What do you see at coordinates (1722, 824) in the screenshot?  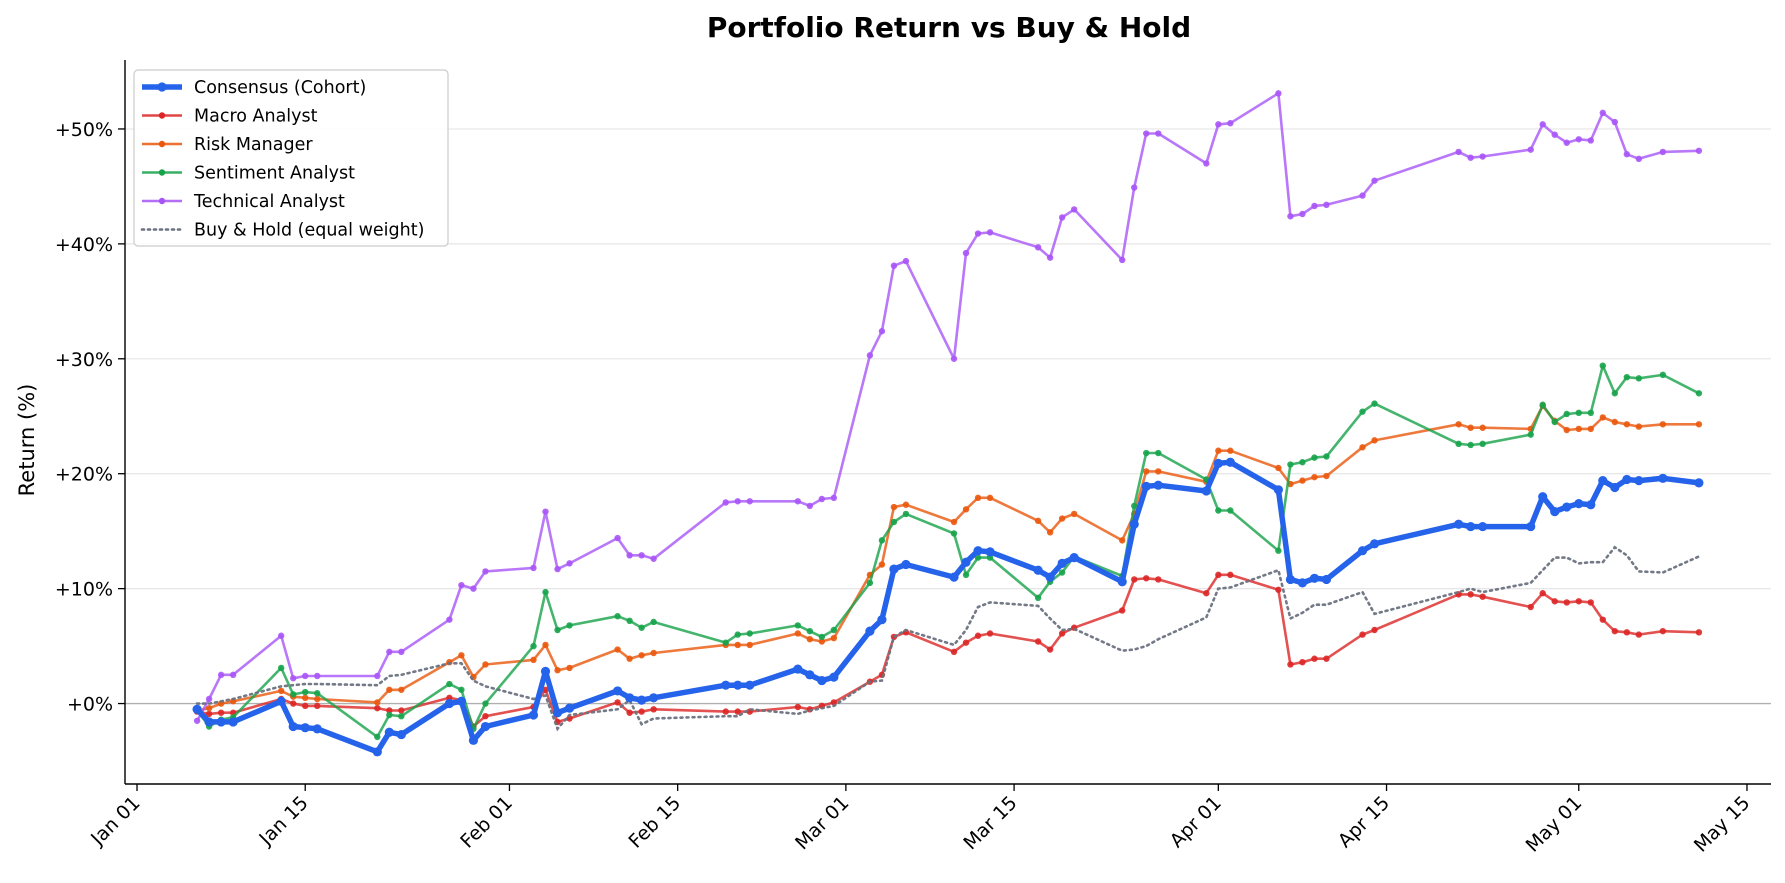 I see `x-tick-label: May 15` at bounding box center [1722, 824].